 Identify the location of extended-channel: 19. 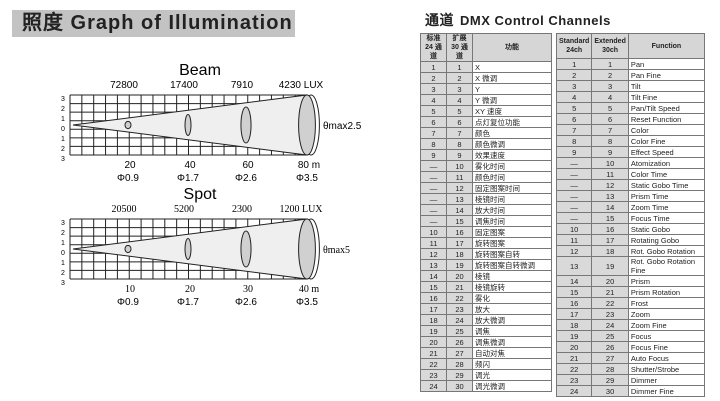
(610, 266).